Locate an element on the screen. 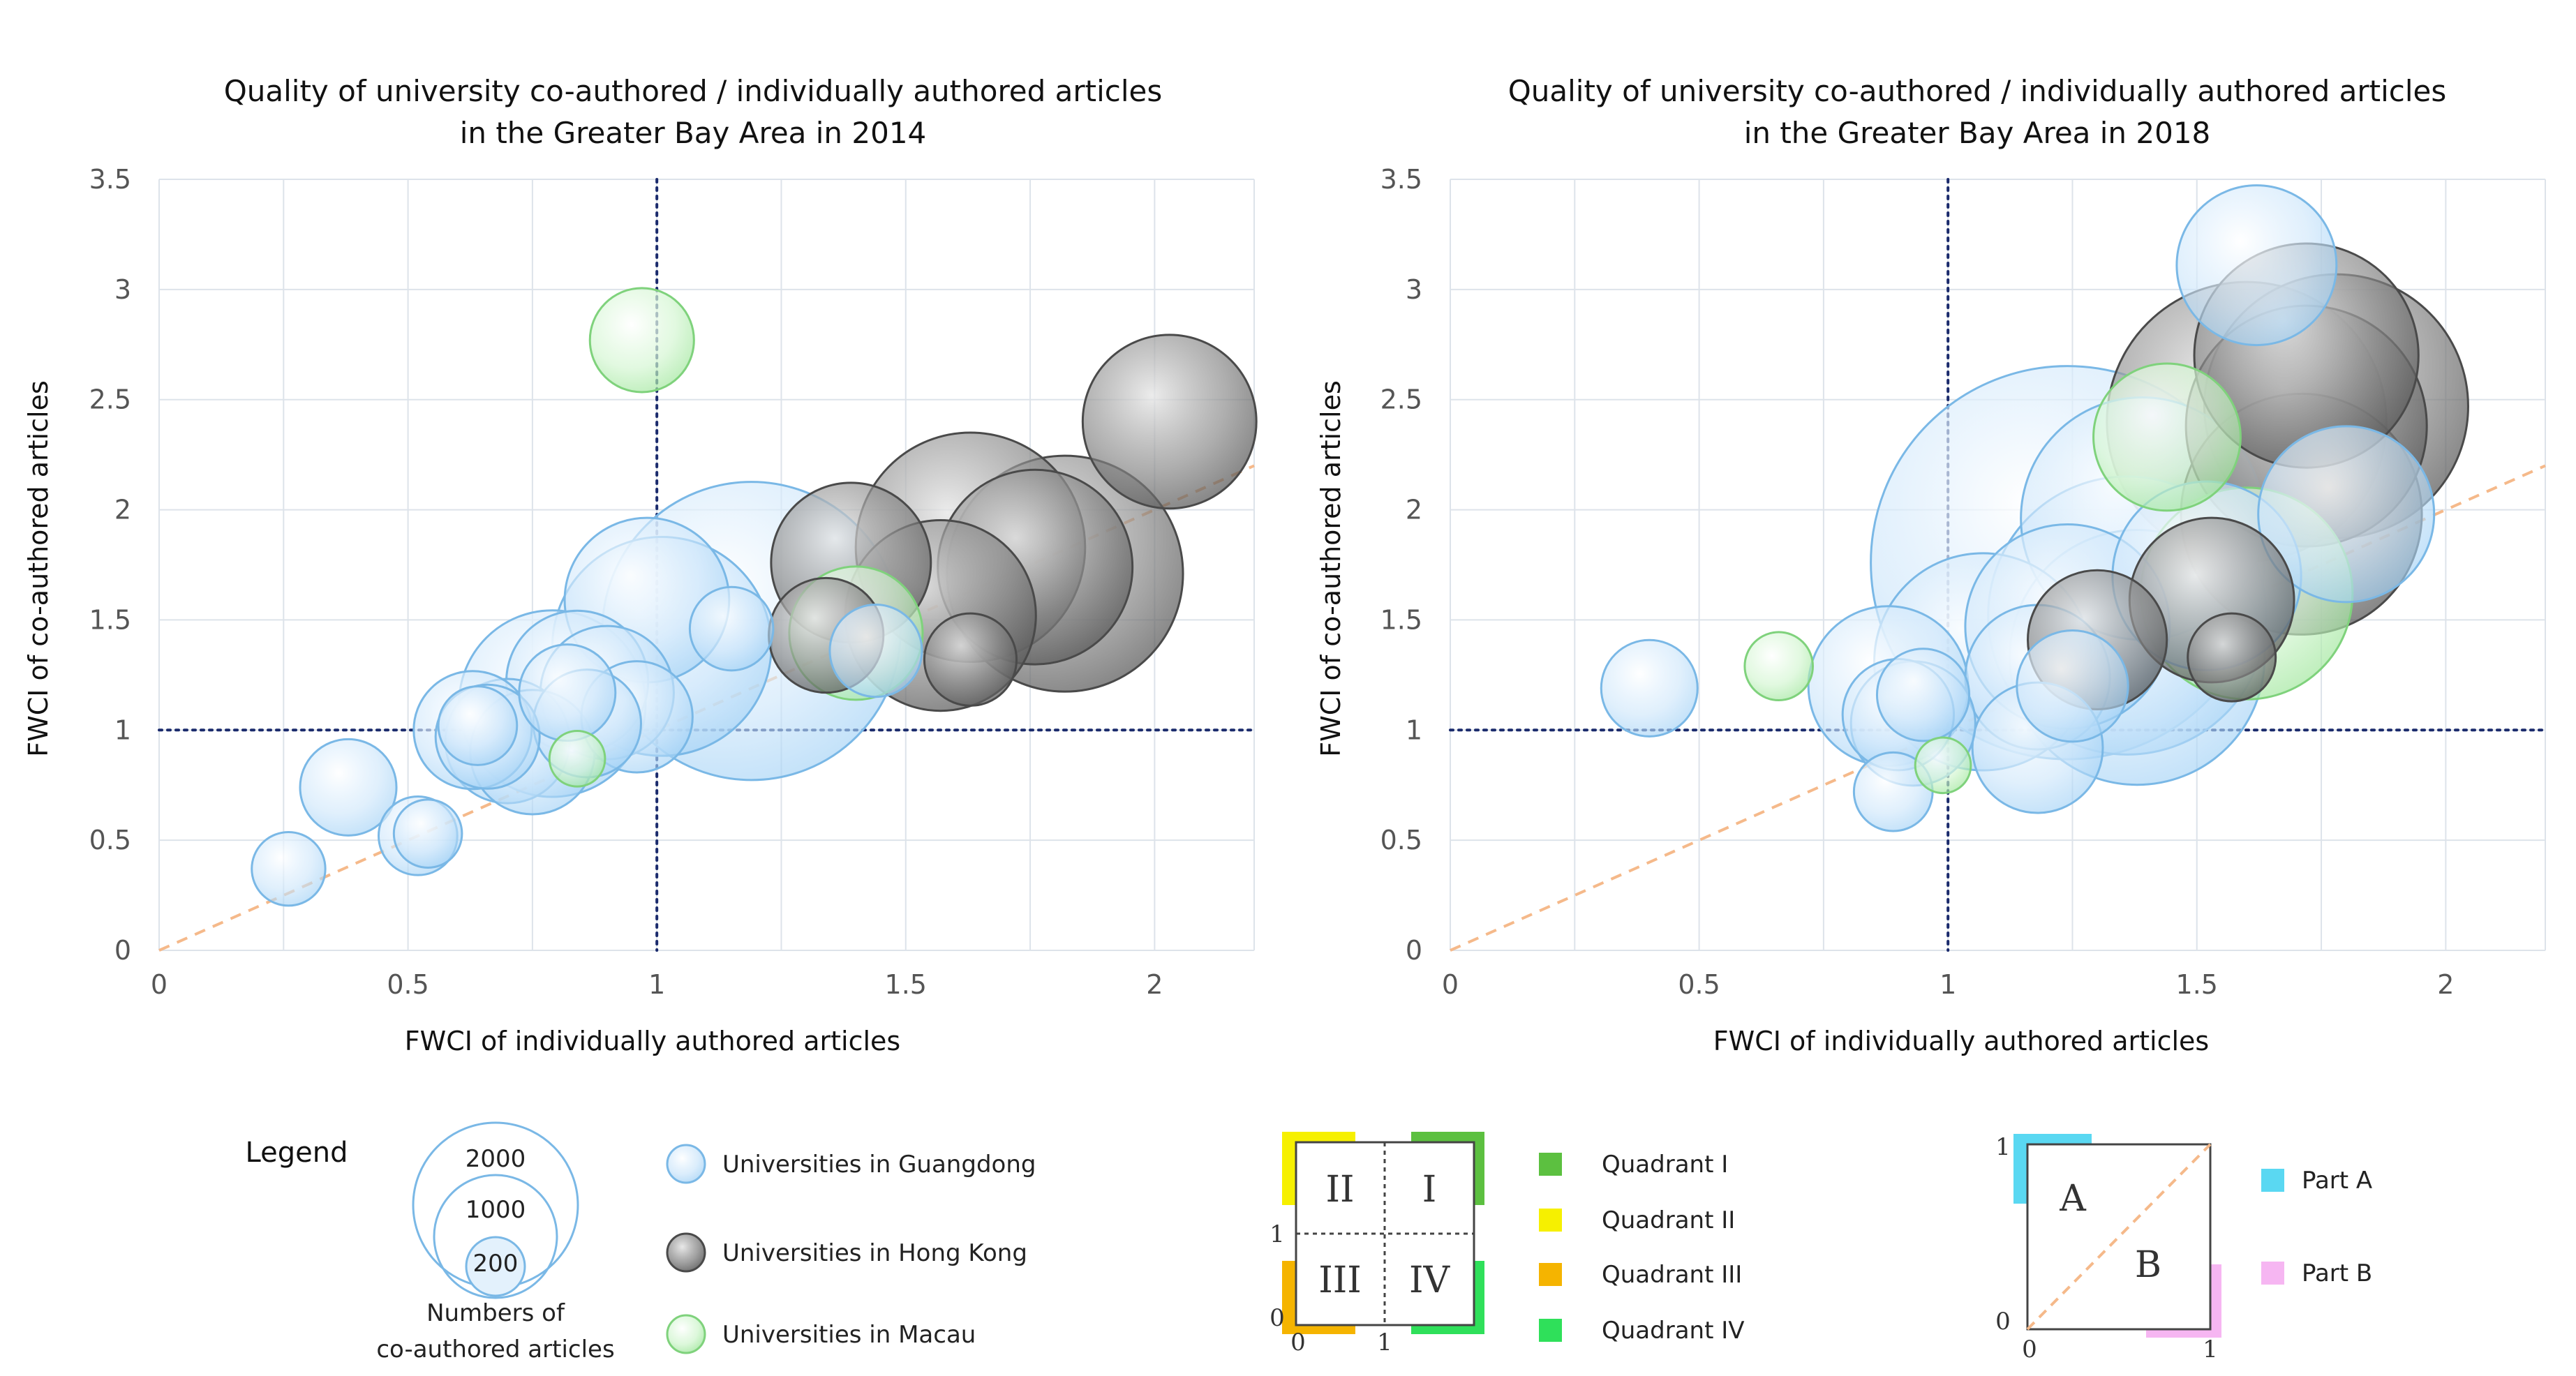  quadrant-numeral-i: I is located at coordinates (1429, 1190).